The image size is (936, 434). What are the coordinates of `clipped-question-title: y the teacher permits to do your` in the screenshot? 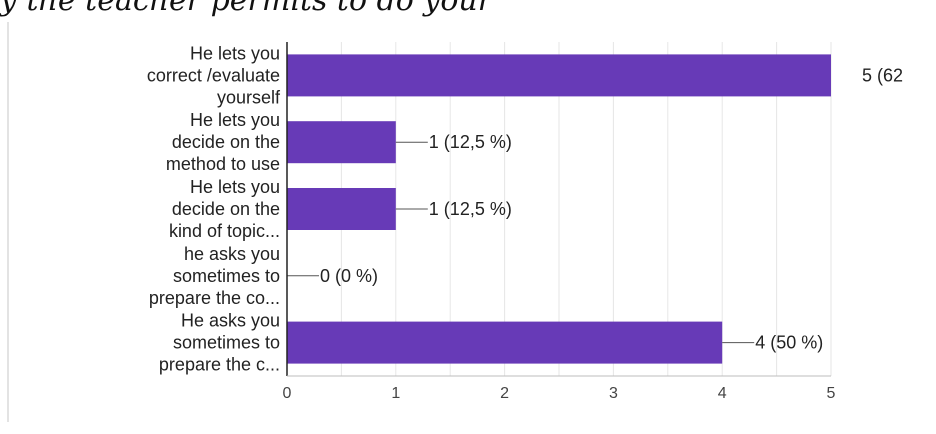 It's located at (246, 9).